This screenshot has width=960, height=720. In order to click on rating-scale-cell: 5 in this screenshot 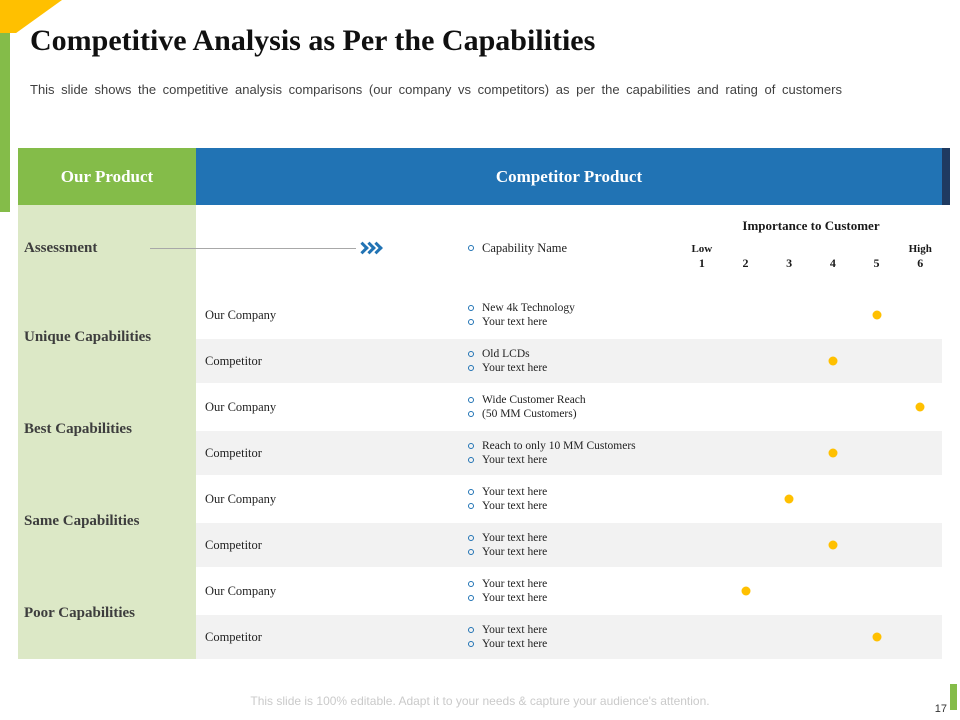, I will do `click(877, 257)`.